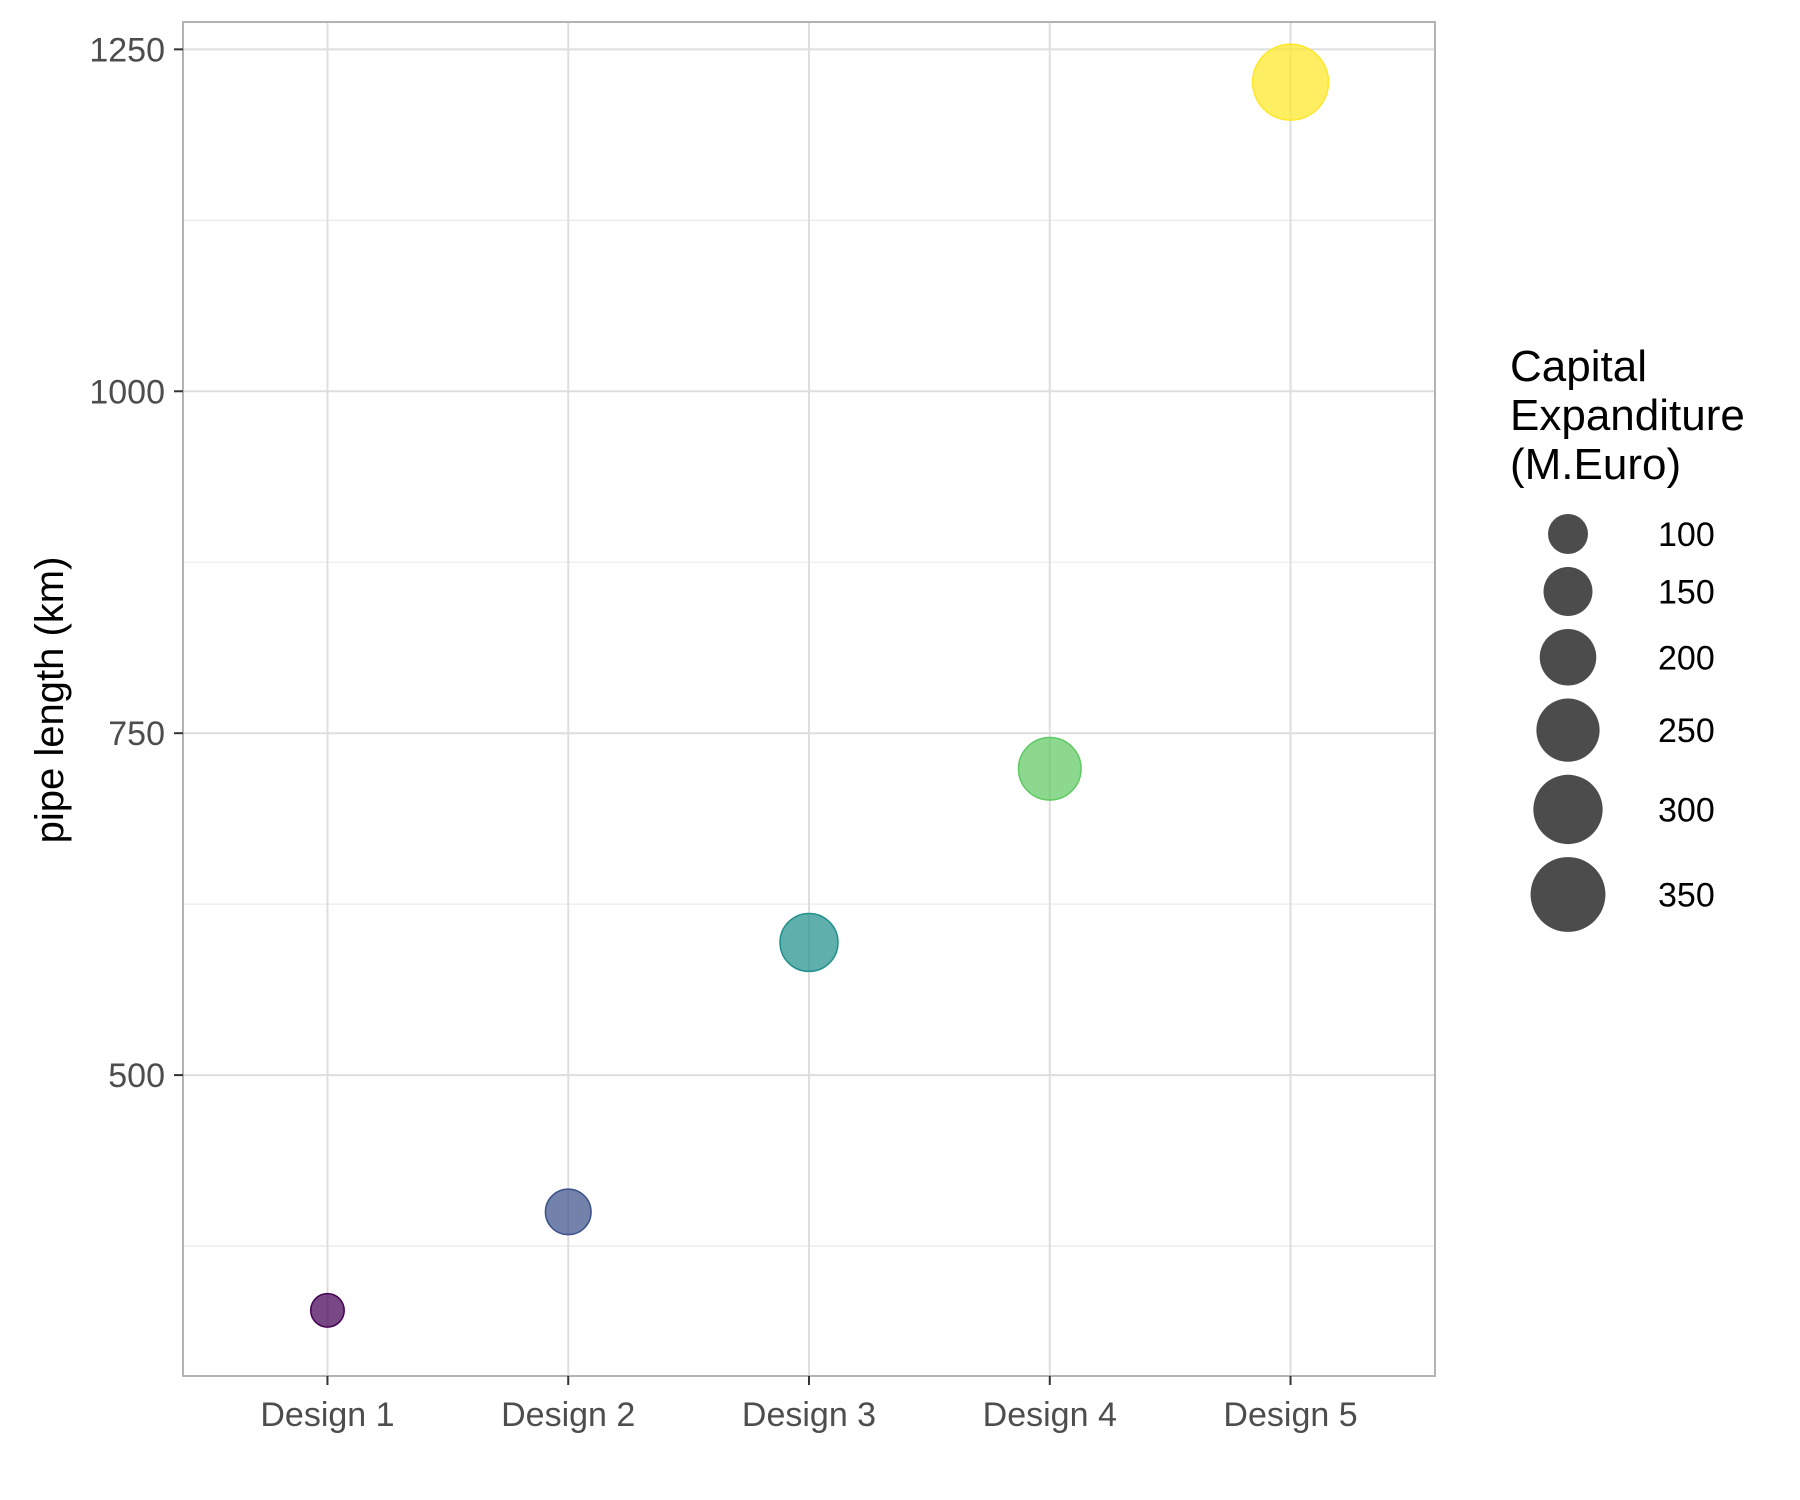  Describe the element at coordinates (1050, 1415) in the screenshot. I see `x-tick-label: Design 4` at that location.